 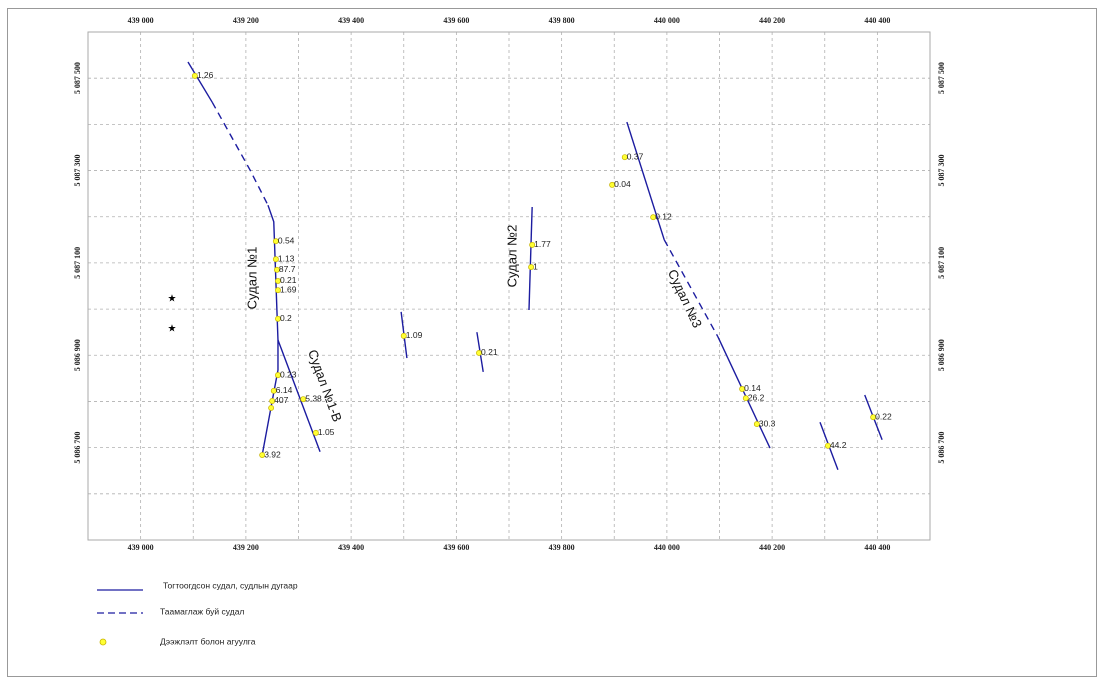 I want to click on sample-label: 5.38, so click(x=313, y=398).